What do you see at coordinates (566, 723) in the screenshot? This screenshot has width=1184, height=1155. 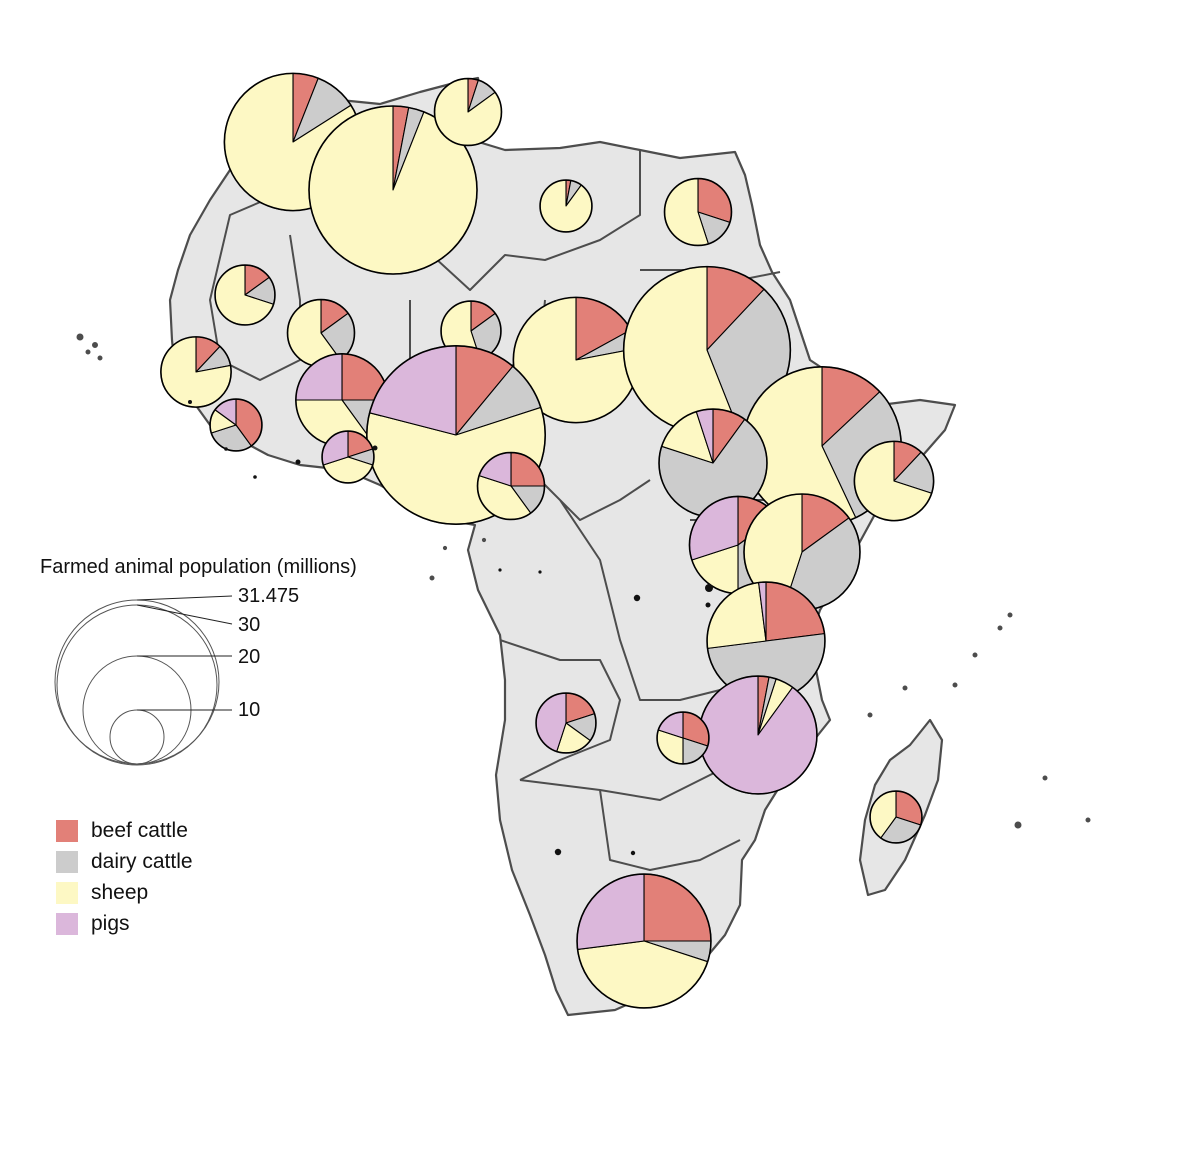 I see `pie-angola` at bounding box center [566, 723].